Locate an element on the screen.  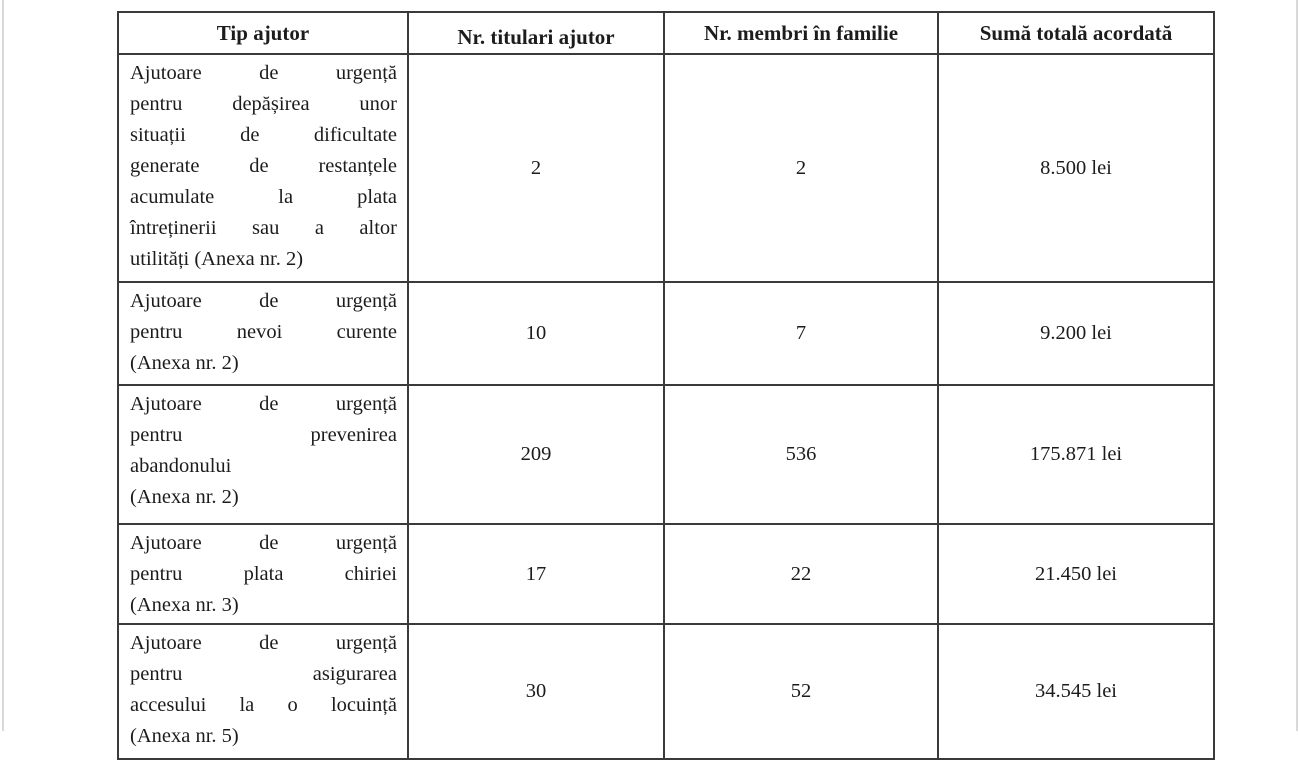
aid-type-line: acumulate la plata is located at coordinates (263, 197).